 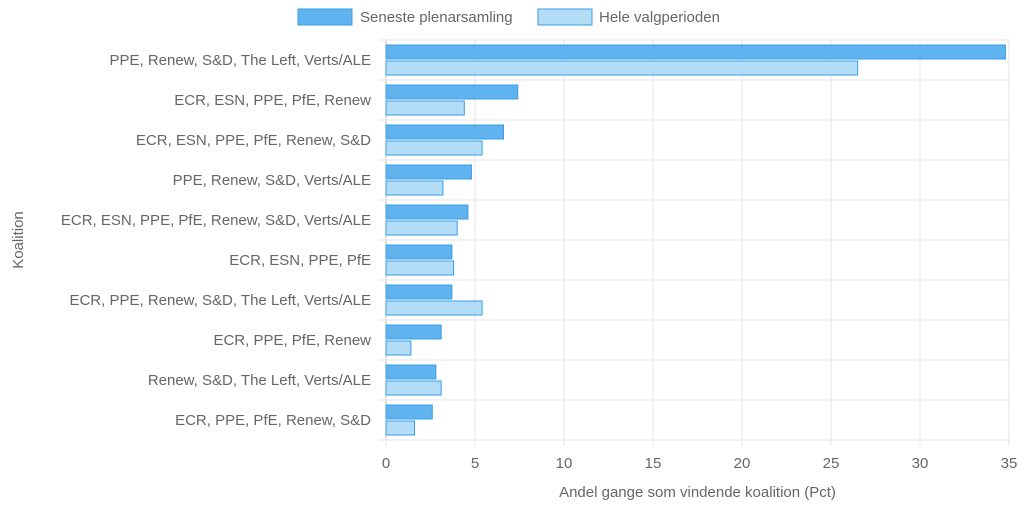 I want to click on category-label: ECR, ESN, PPE, PfE, Renew, S&D, so click(x=253, y=140).